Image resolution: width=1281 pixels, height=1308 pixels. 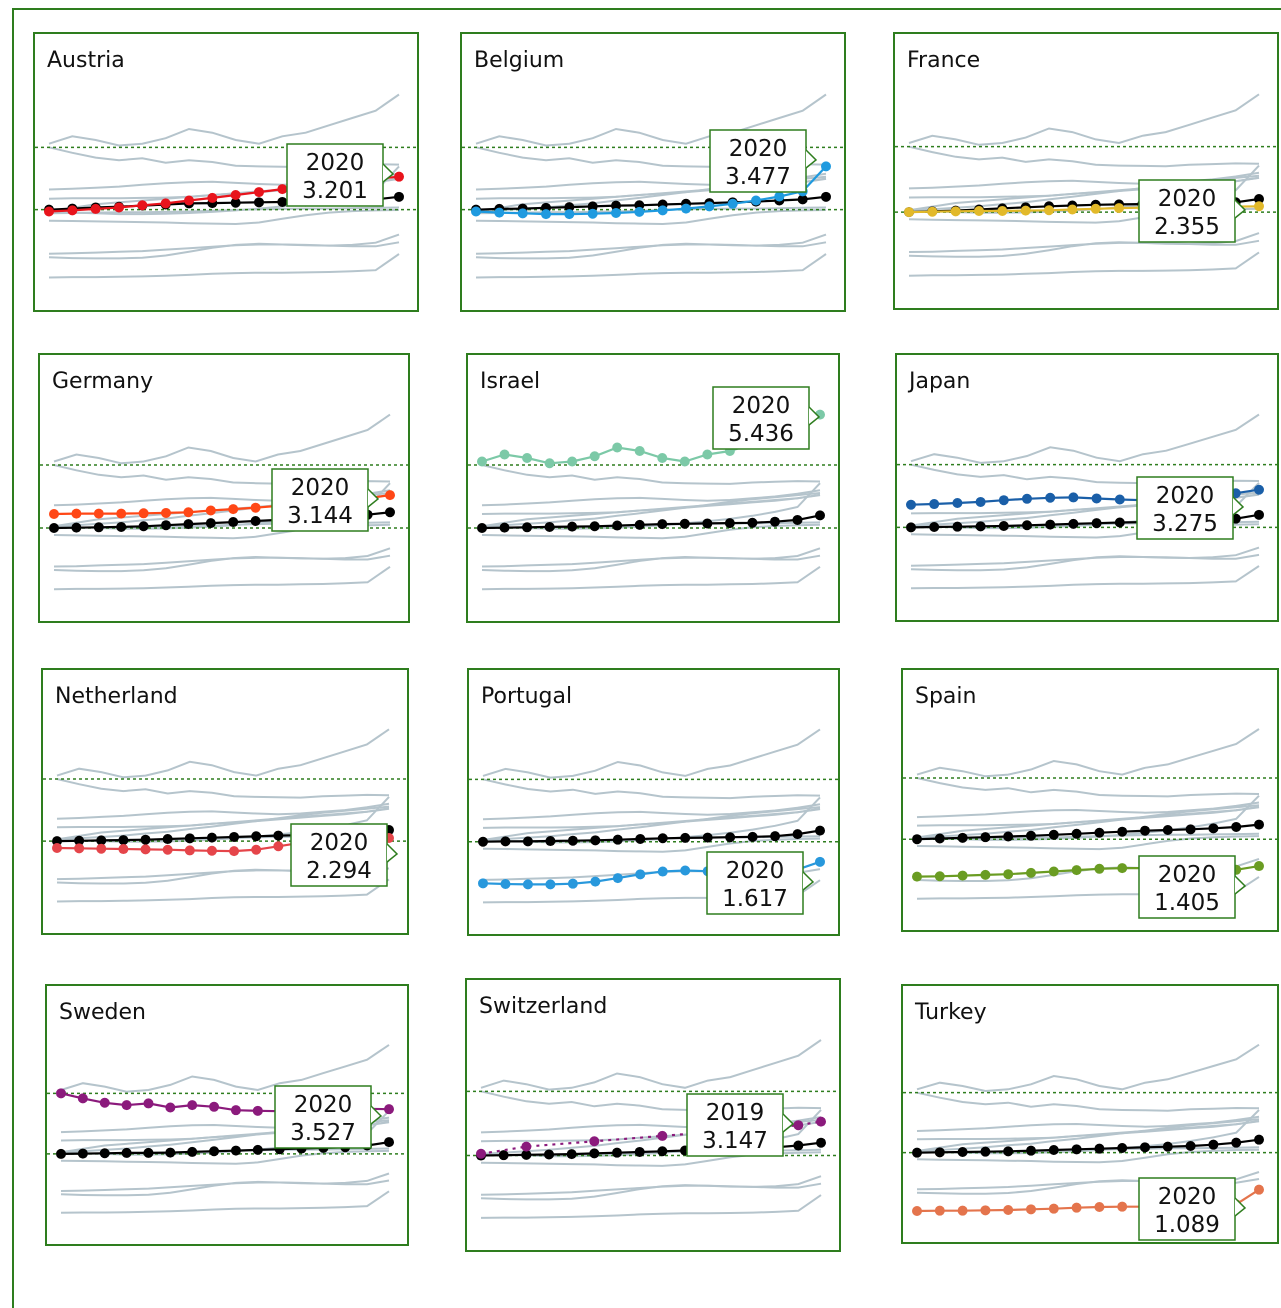 What do you see at coordinates (323, 1133) in the screenshot?
I see `callout-value: 3.527` at bounding box center [323, 1133].